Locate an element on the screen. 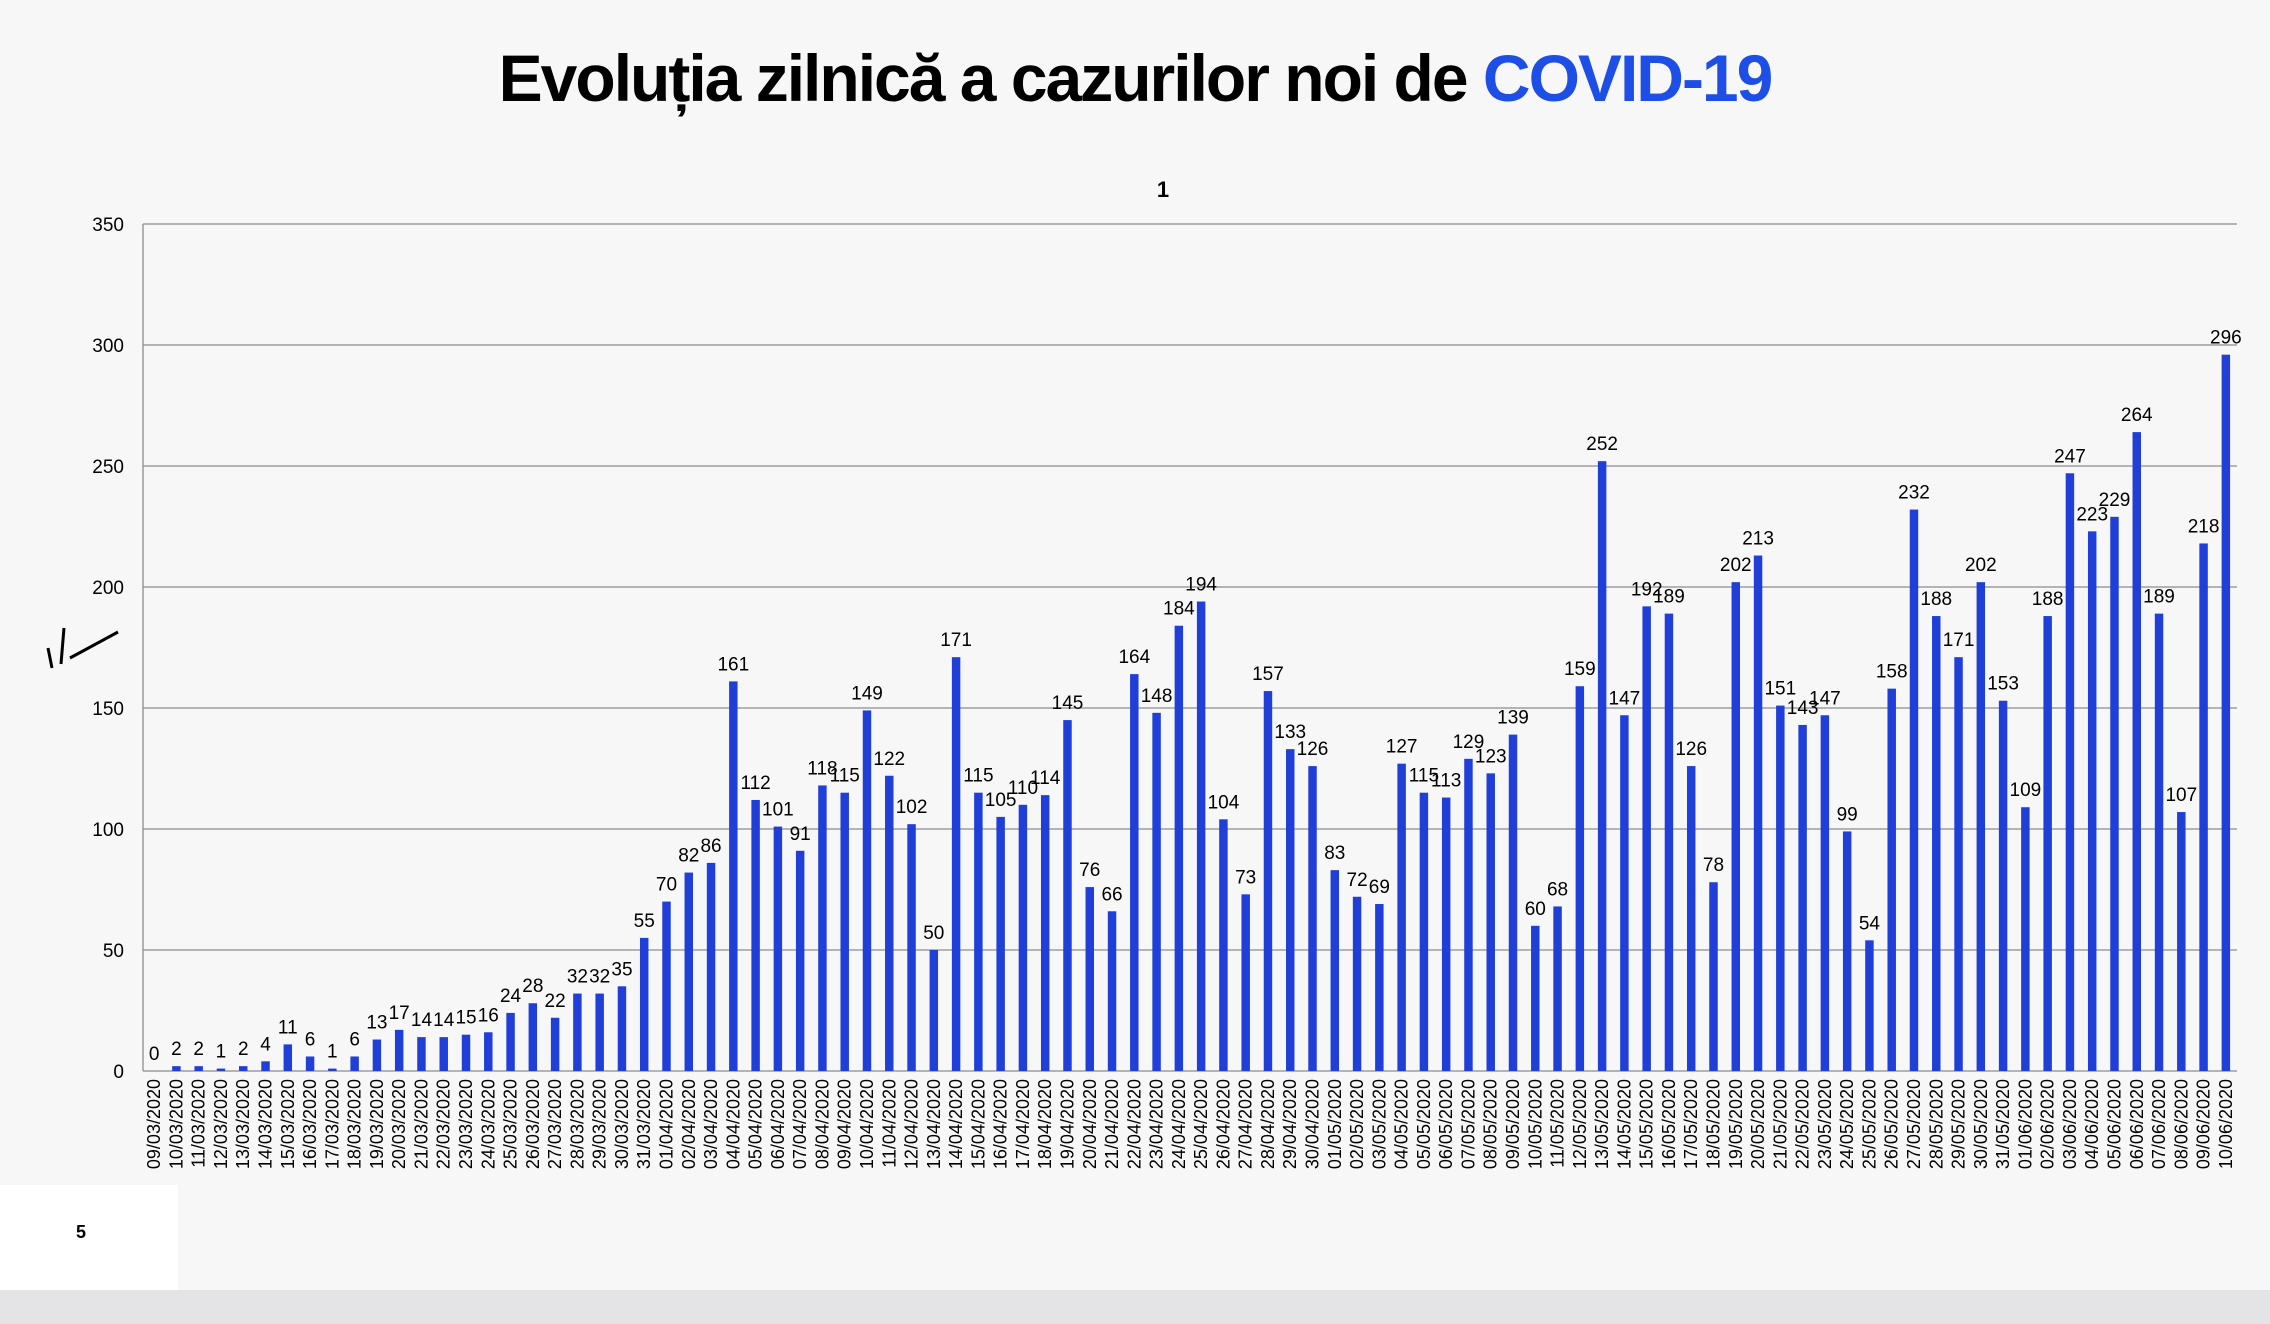 The height and width of the screenshot is (1324, 2270). data-label: 28 is located at coordinates (532, 986).